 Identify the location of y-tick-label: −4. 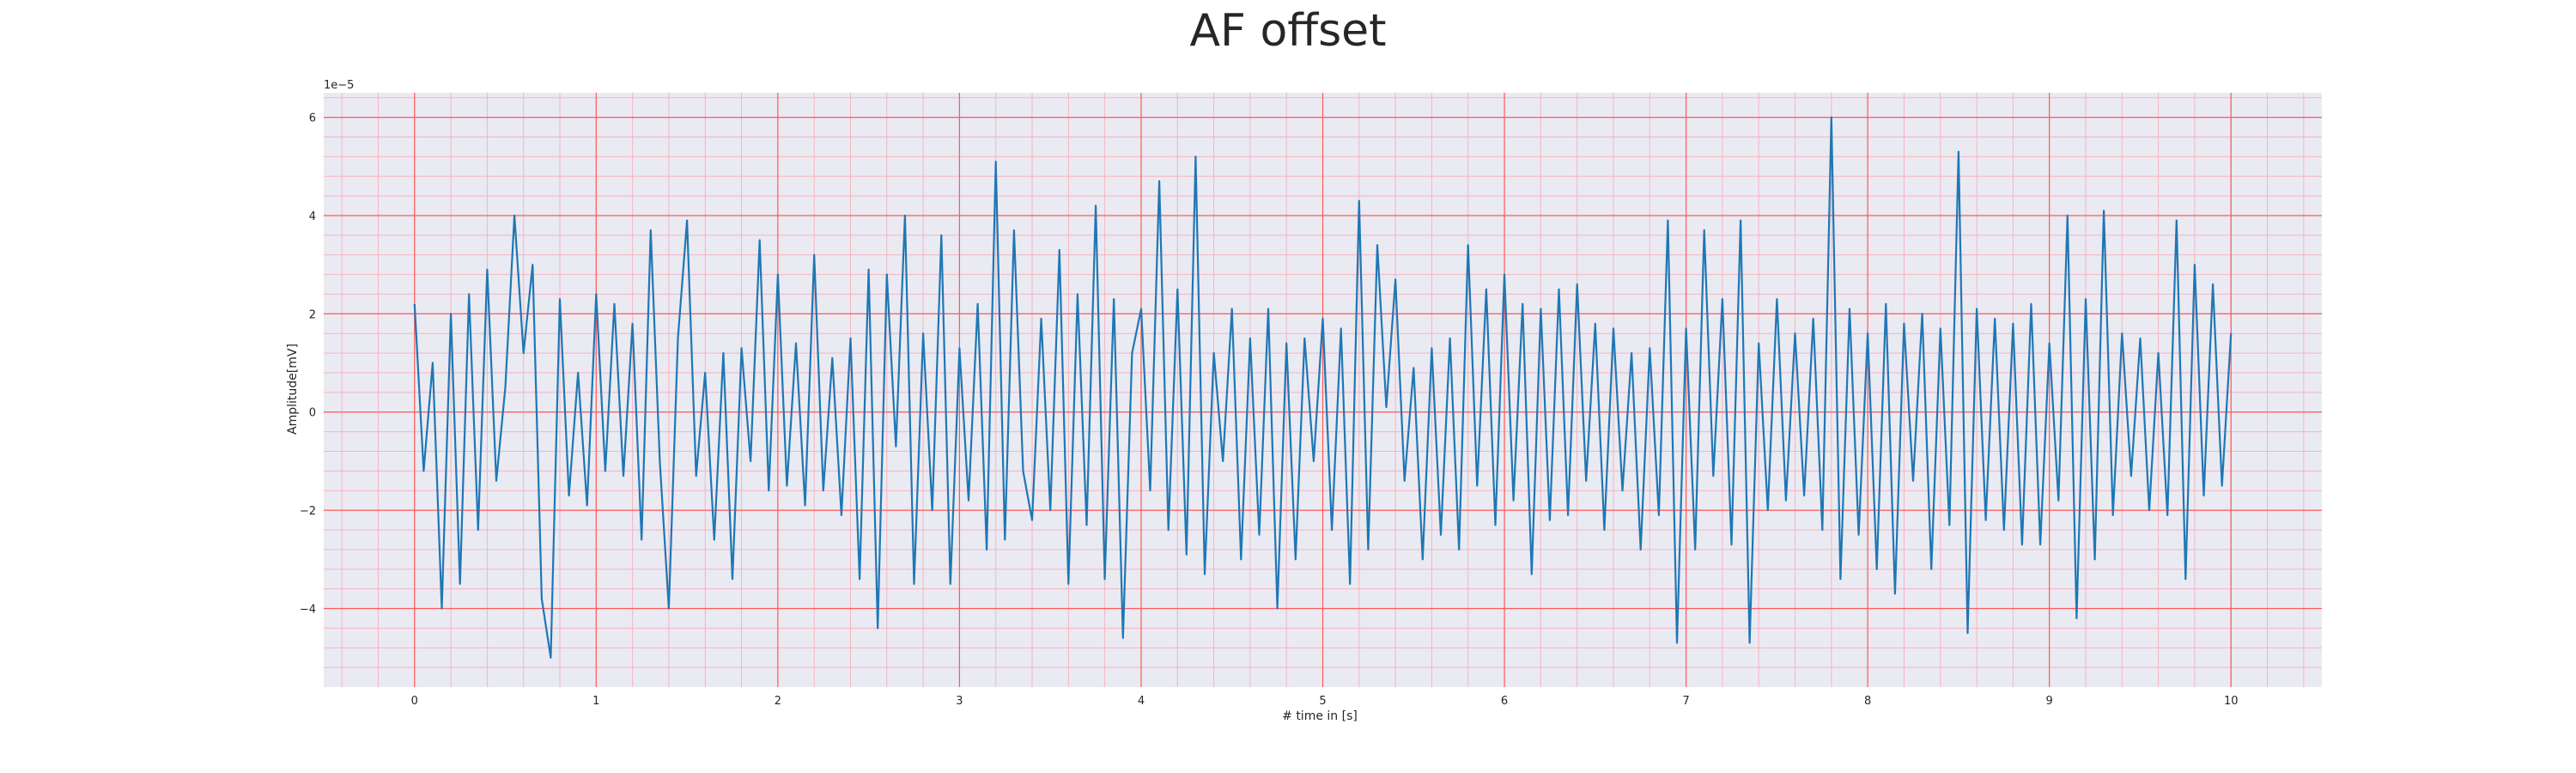
(308, 609).